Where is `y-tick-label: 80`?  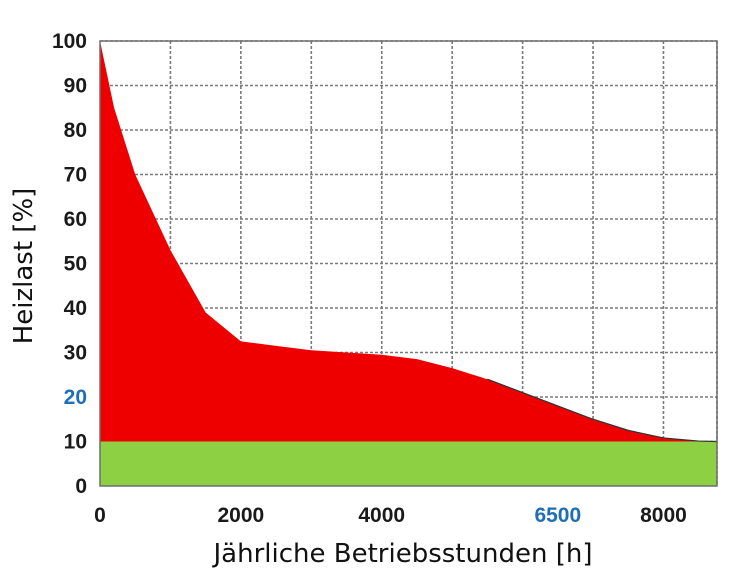
y-tick-label: 80 is located at coordinates (75, 130).